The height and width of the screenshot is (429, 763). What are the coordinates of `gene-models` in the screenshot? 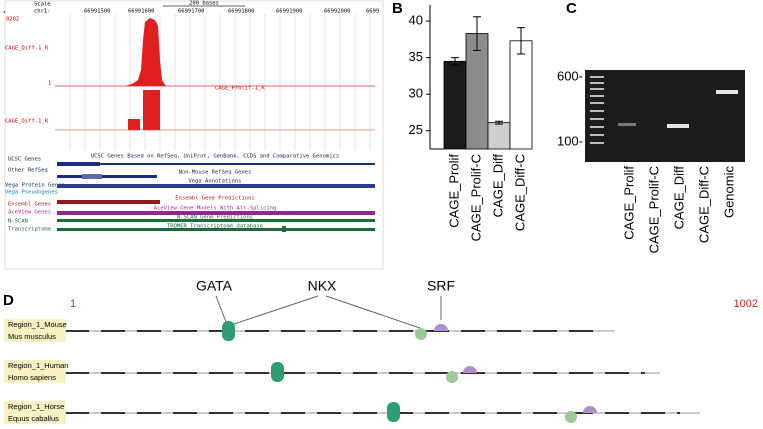 It's located at (216, 197).